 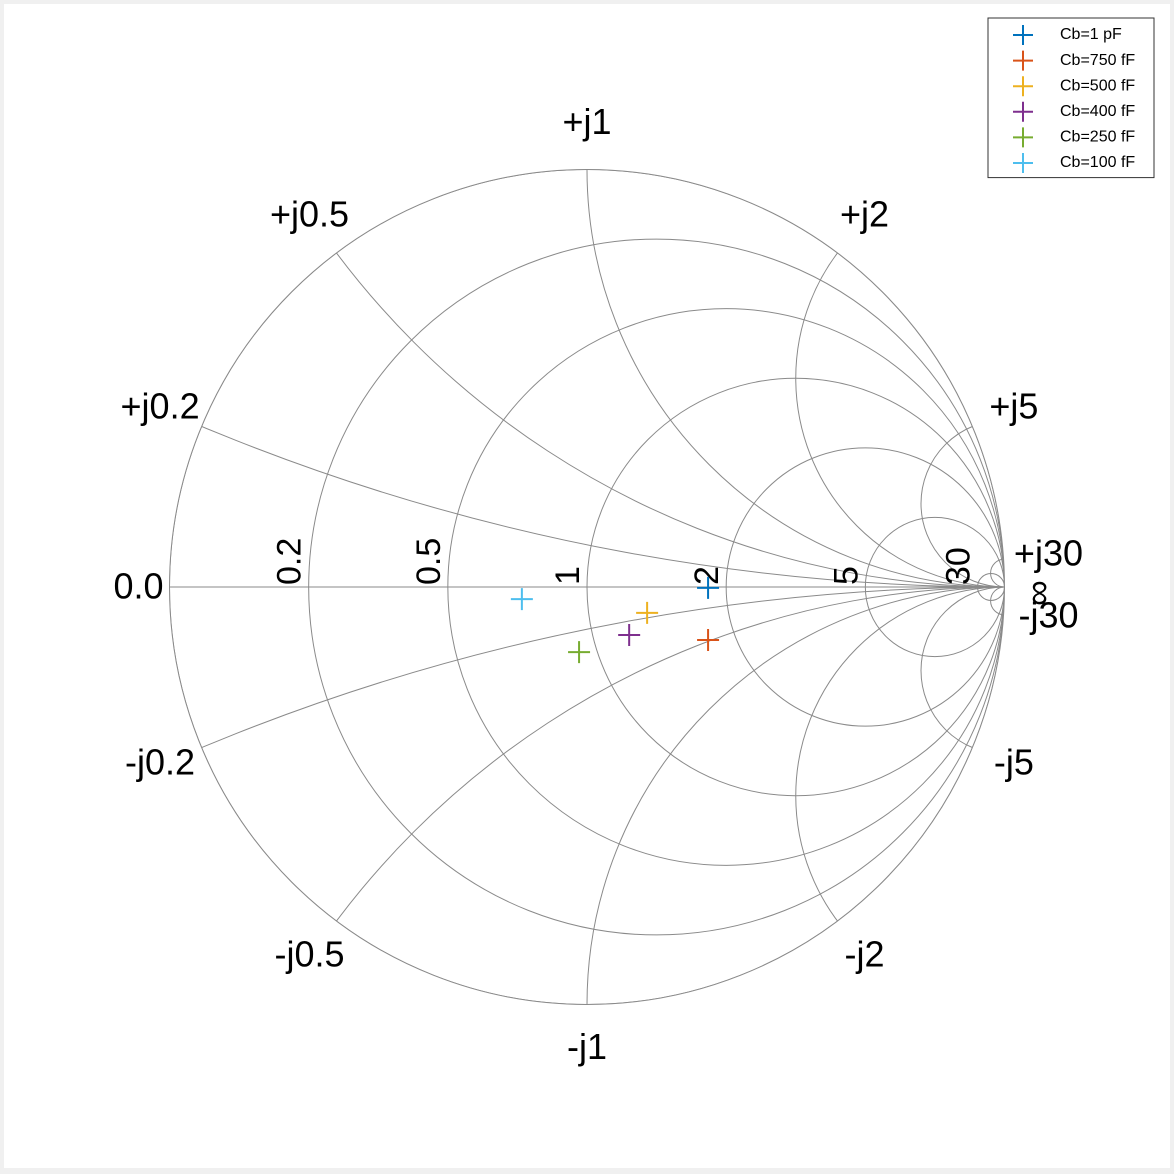 I want to click on reactance-label: -j1, so click(x=587, y=1046).